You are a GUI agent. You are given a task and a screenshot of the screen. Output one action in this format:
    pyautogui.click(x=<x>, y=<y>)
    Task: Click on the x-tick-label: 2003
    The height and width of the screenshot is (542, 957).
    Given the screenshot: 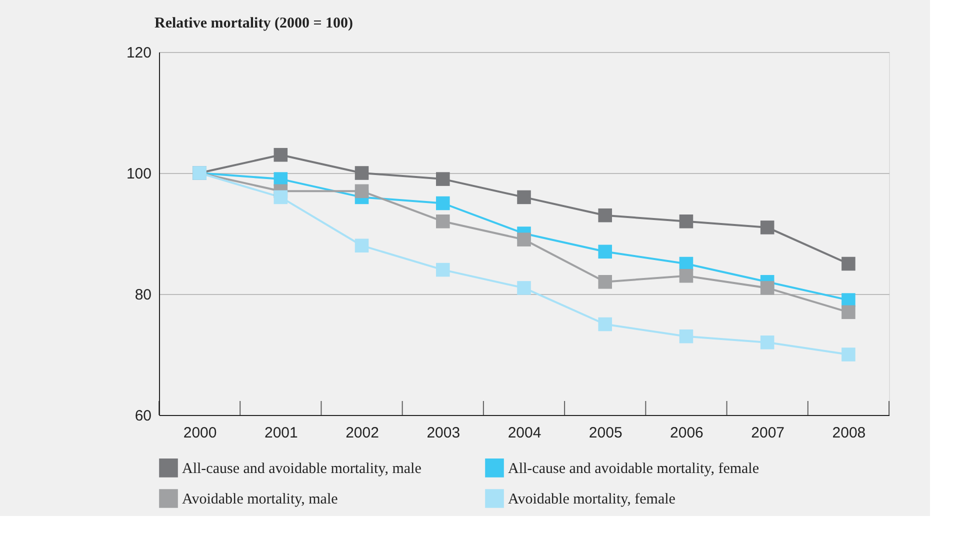 What is the action you would take?
    pyautogui.click(x=443, y=433)
    